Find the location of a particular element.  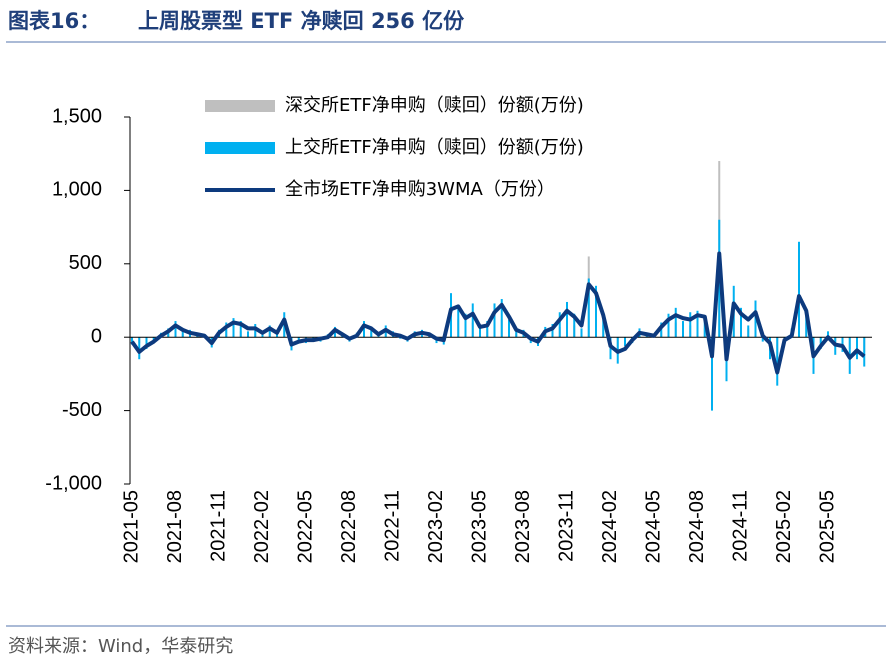

x-tick-label: 2023-11 is located at coordinates (566, 526).